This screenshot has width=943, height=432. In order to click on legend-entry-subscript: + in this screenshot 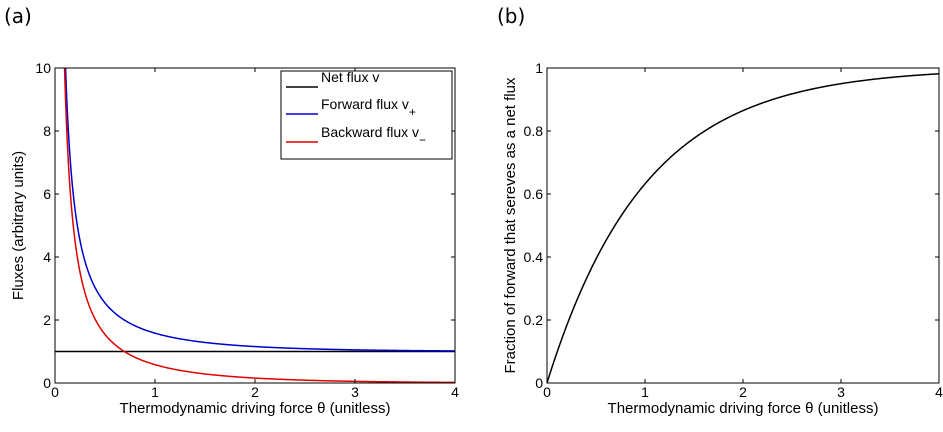, I will do `click(412, 112)`.